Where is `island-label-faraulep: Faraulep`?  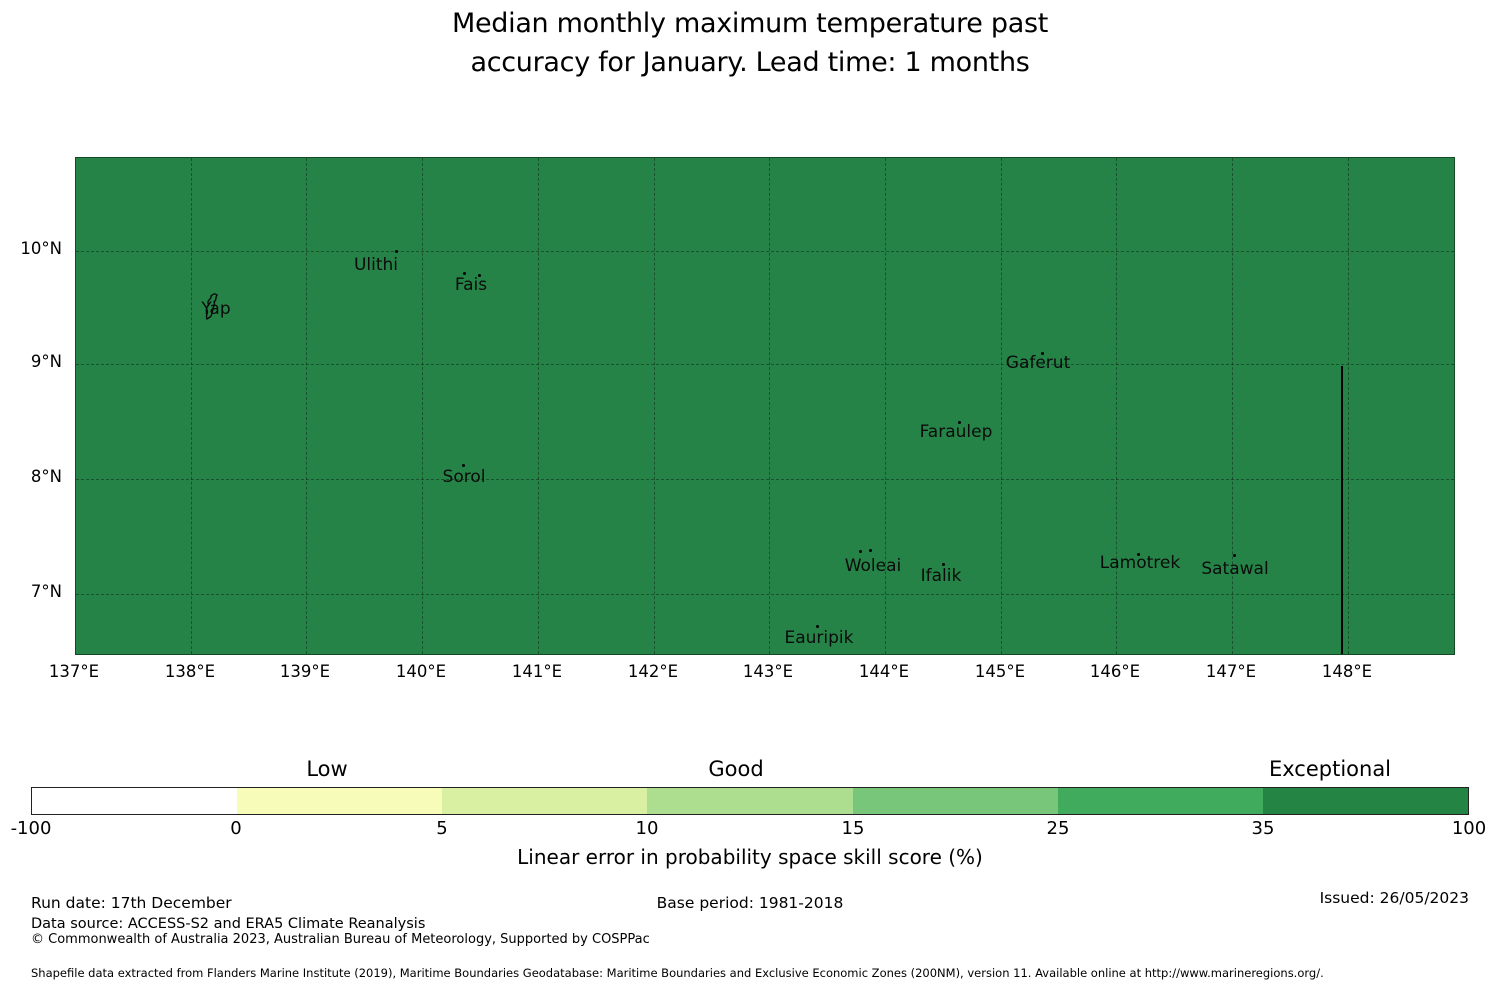 island-label-faraulep: Faraulep is located at coordinates (956, 432).